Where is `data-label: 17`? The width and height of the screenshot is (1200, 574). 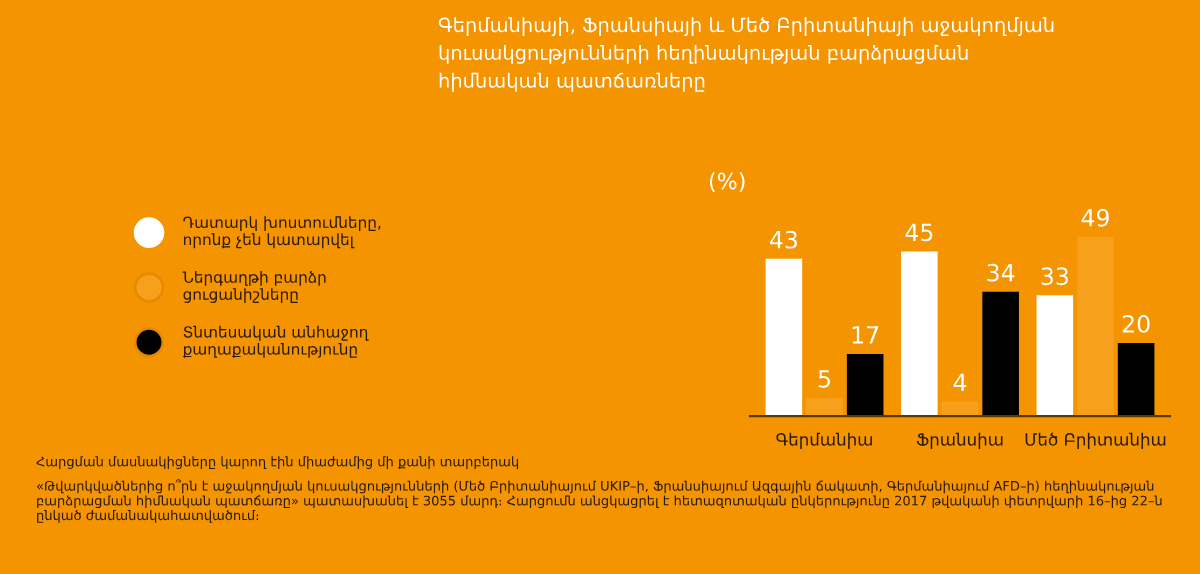
data-label: 17 is located at coordinates (865, 335).